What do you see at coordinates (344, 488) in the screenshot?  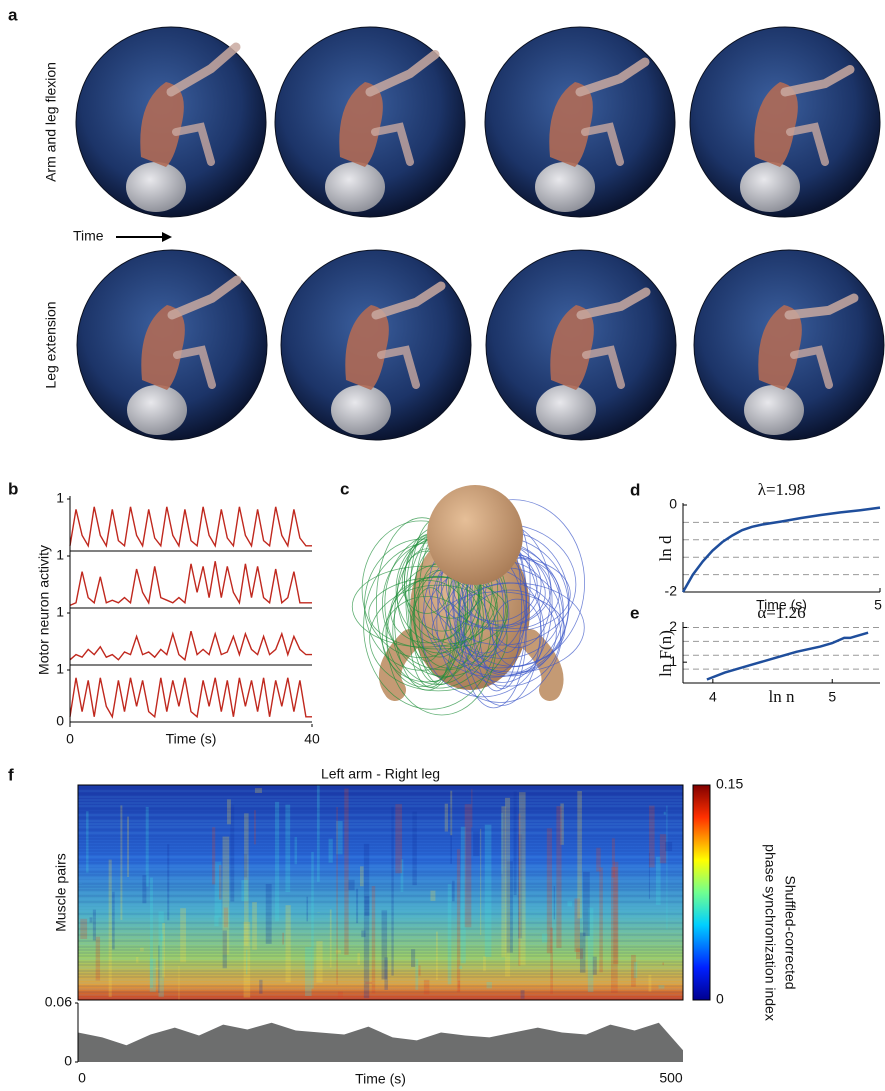 I see `panel-label: c` at bounding box center [344, 488].